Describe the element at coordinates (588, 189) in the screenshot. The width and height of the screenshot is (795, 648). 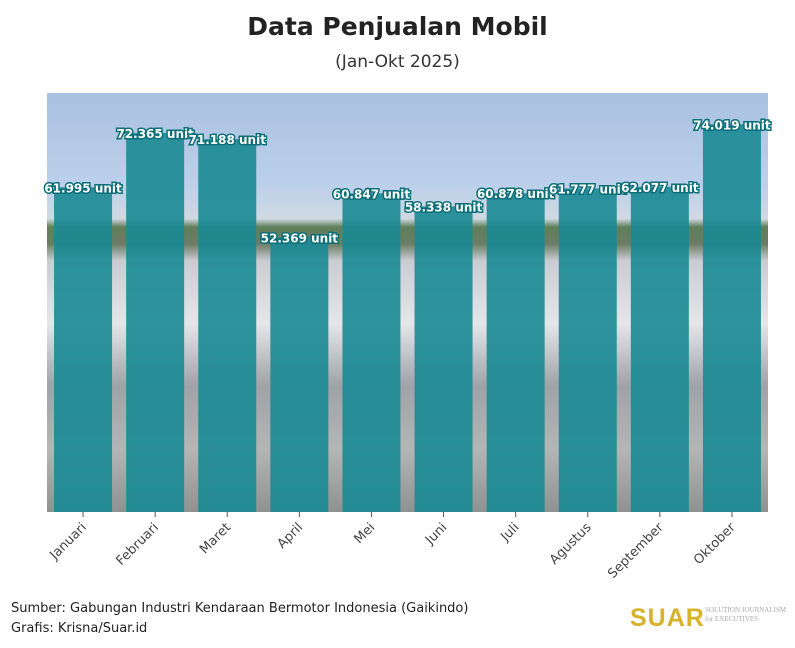
I see `data-label: 61.777 unit` at that location.